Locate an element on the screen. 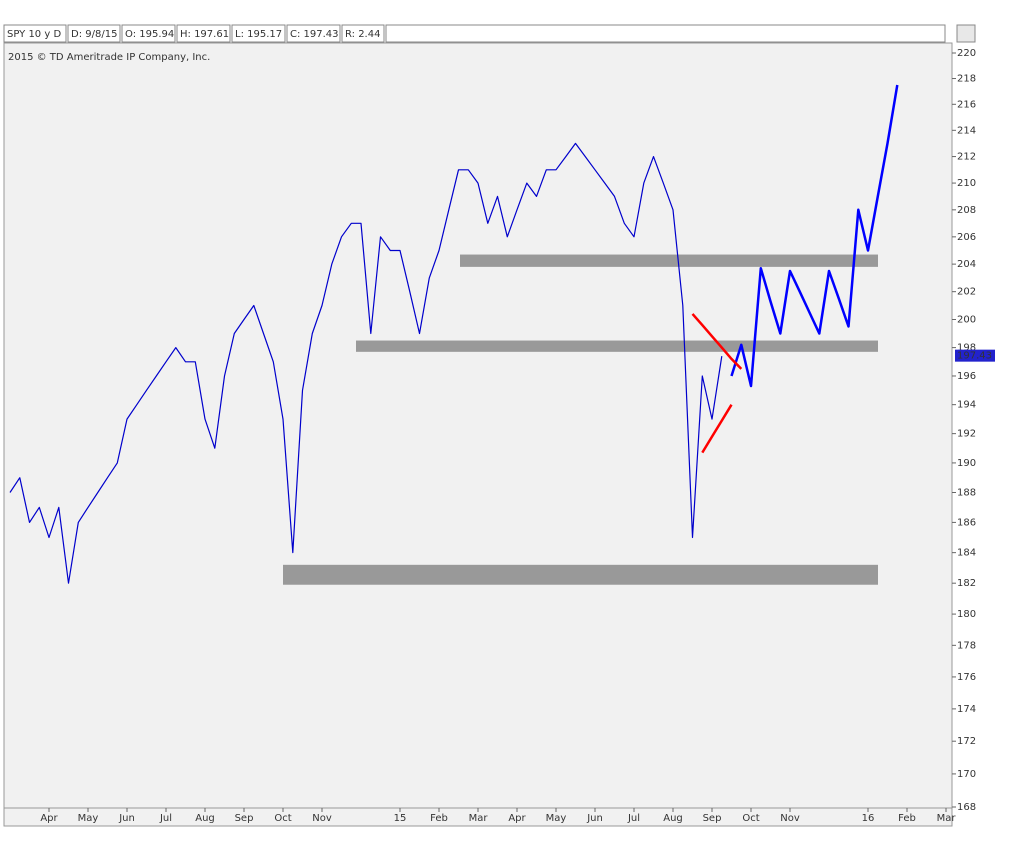 This screenshot has width=1013, height=861. y-tick-label: 220 is located at coordinates (966, 53).